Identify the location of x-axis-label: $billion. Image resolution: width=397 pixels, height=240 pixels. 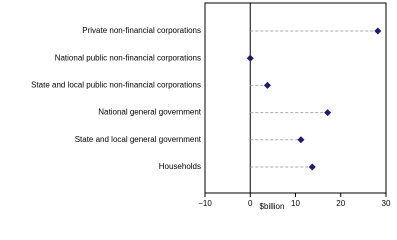
(272, 206).